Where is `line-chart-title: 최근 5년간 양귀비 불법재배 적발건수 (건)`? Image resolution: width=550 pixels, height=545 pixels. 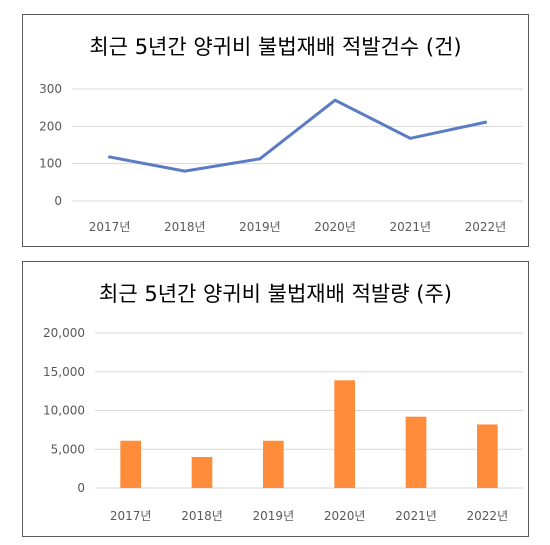
line-chart-title: 최근 5년간 양귀비 불법재배 적발건수 (건) is located at coordinates (275, 47).